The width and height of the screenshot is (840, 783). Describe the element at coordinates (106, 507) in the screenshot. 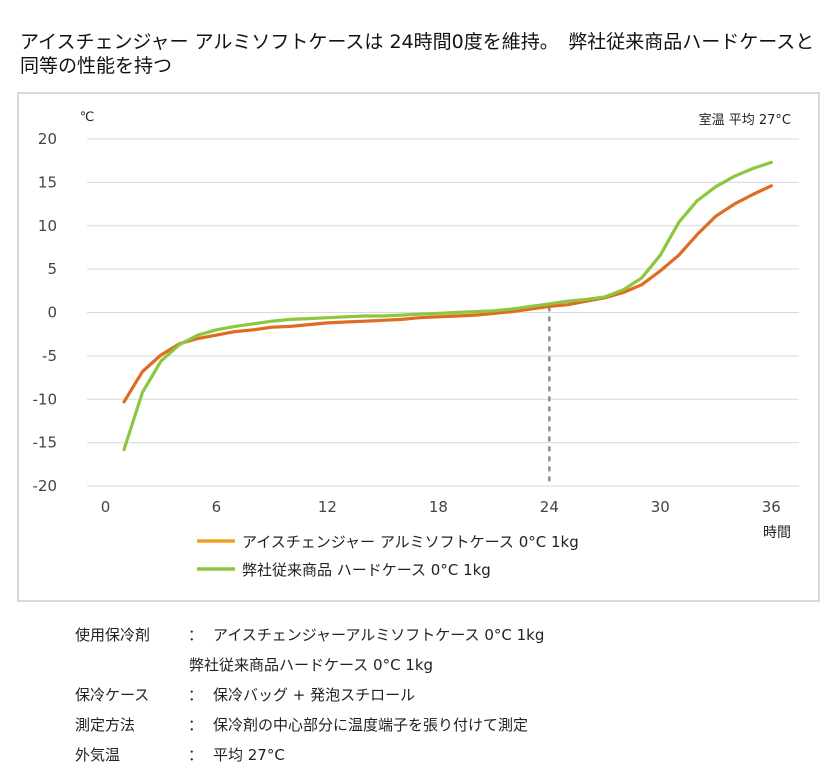

I see `x-tick-label: 0` at that location.